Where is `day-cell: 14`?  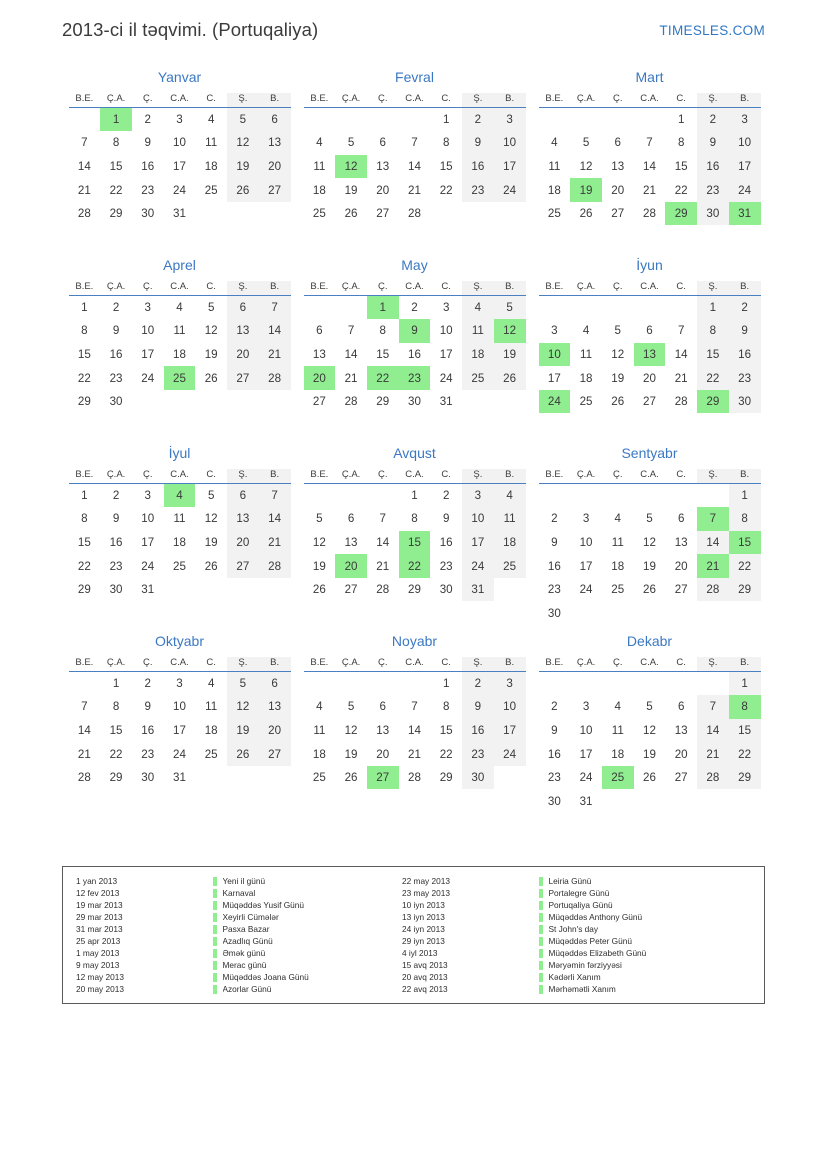 day-cell: 14 is located at coordinates (351, 354).